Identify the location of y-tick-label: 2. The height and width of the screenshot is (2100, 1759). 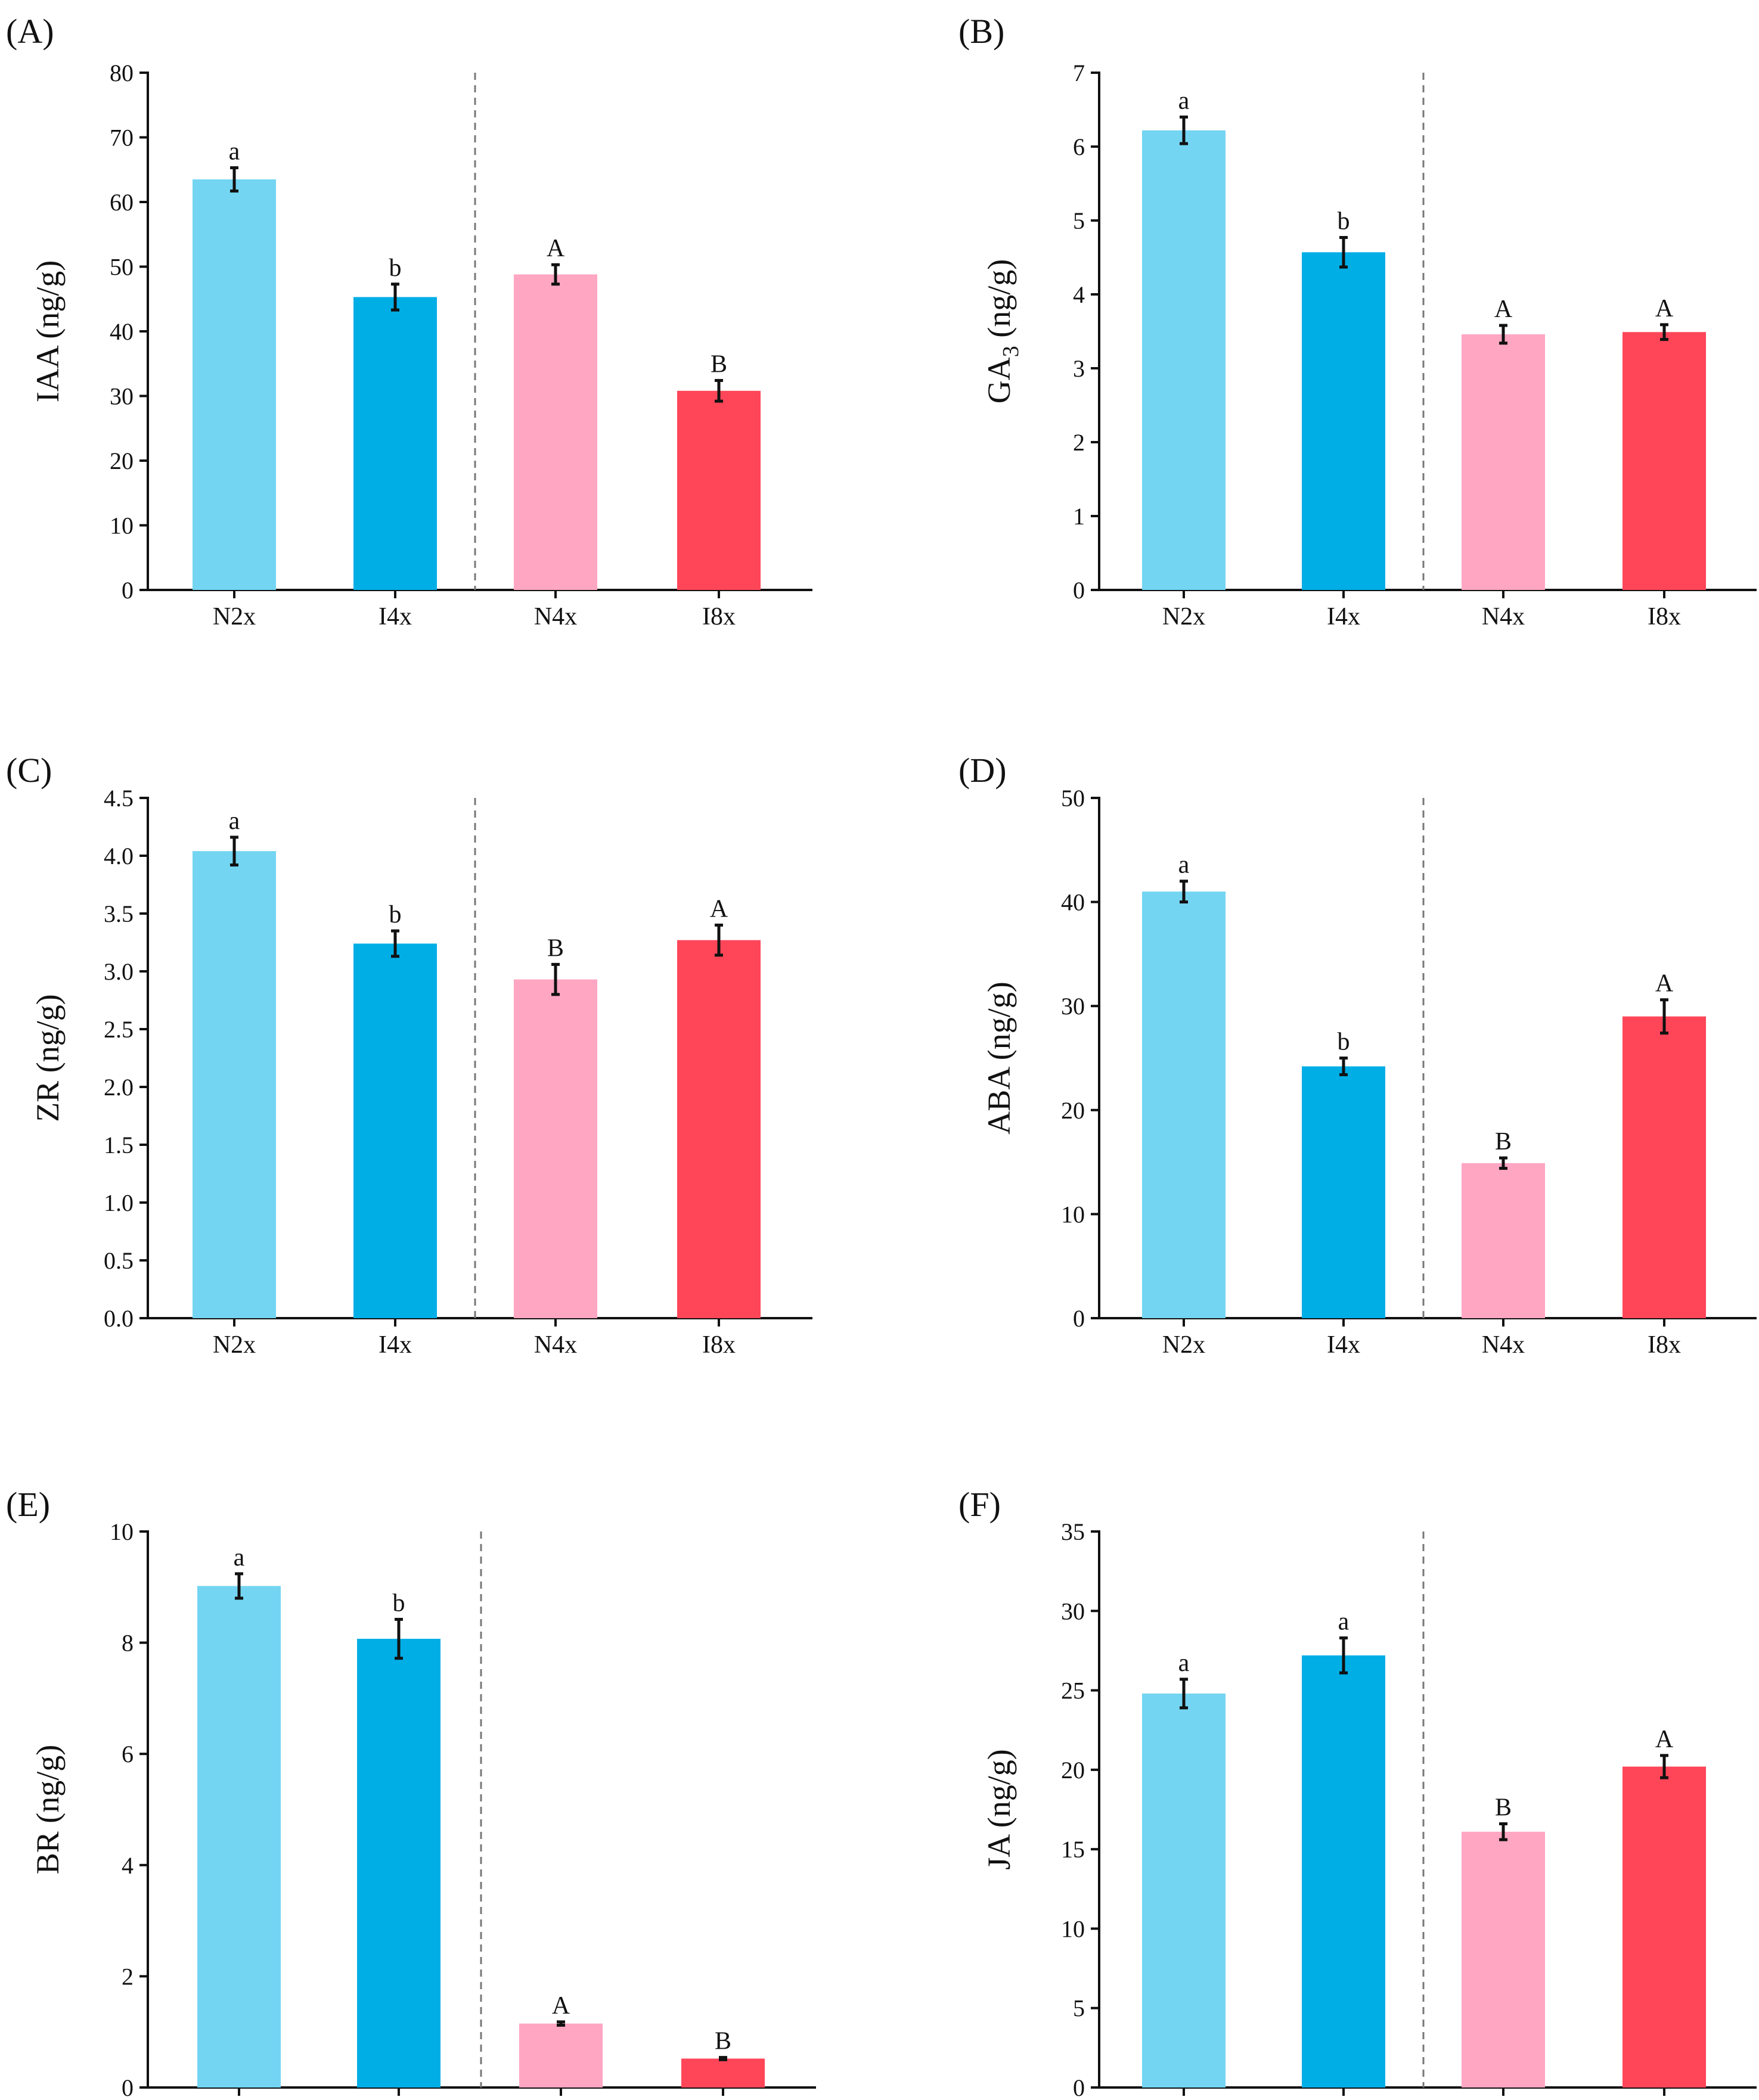
(128, 1976).